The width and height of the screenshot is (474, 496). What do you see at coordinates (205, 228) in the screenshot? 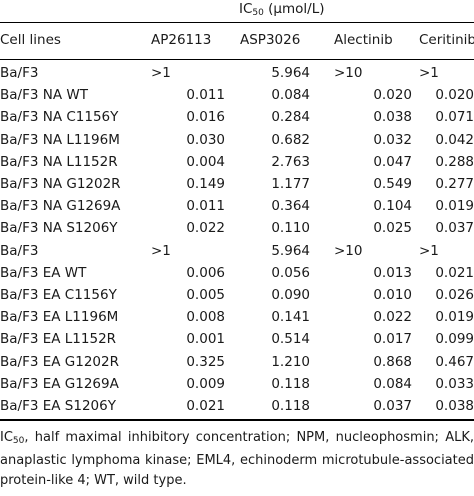
I see `cell-ap26113: 0.022` at bounding box center [205, 228].